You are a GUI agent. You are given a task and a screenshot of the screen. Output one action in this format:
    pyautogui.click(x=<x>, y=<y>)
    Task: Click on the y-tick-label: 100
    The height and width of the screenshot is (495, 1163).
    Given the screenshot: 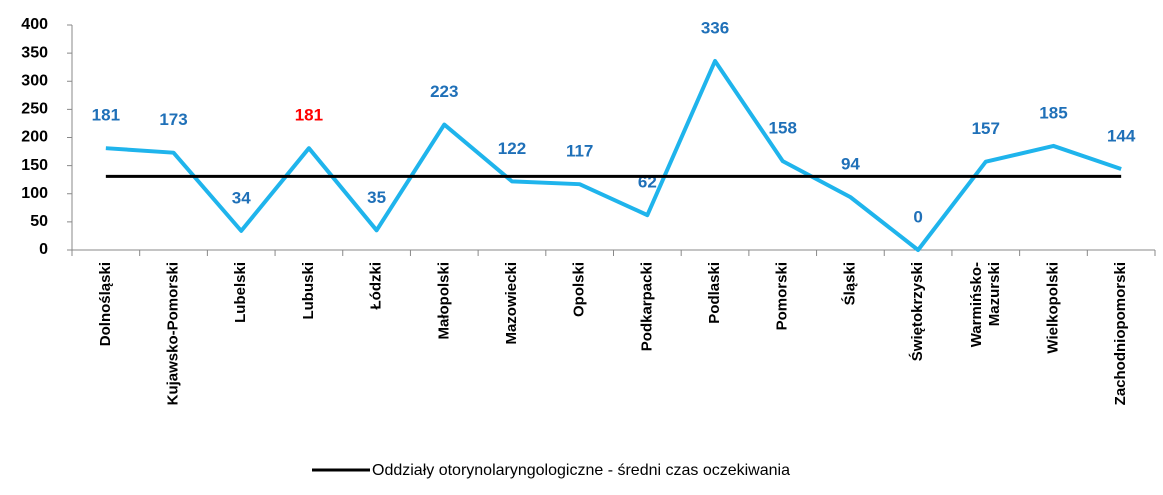 What is the action you would take?
    pyautogui.click(x=34, y=193)
    